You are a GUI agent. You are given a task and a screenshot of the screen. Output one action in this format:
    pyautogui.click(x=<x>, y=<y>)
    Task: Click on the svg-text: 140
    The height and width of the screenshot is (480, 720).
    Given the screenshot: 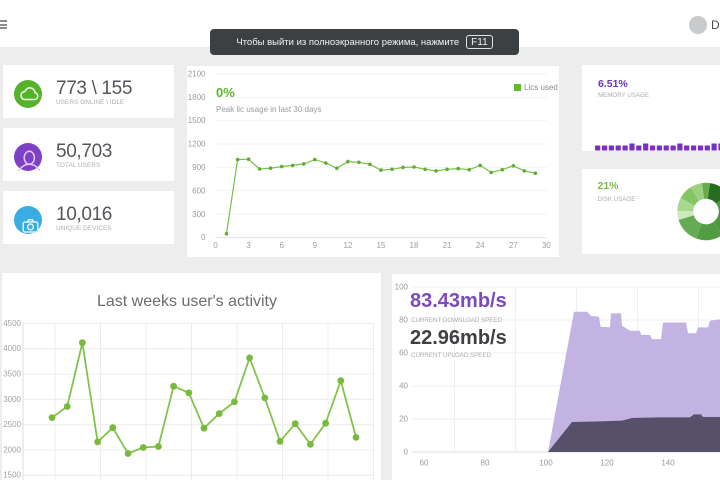 What is the action you would take?
    pyautogui.click(x=668, y=463)
    